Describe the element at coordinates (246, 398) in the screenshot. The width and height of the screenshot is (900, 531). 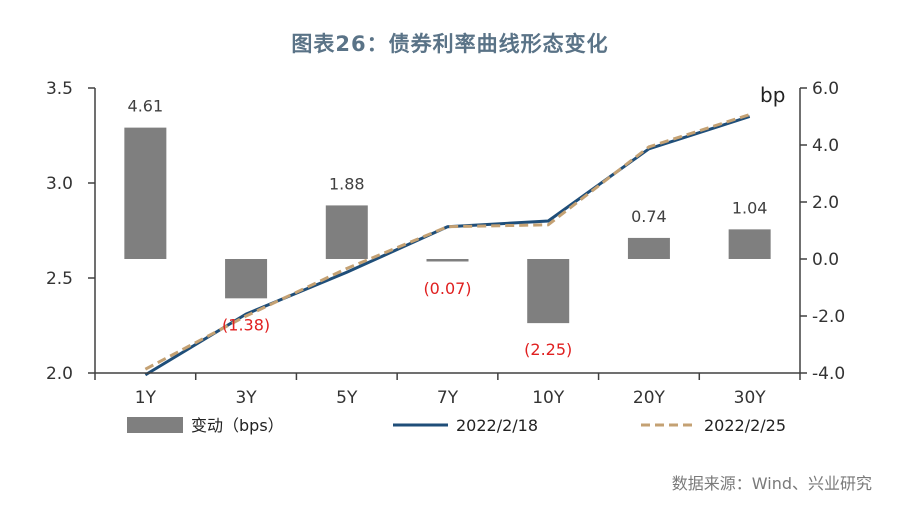
I see `x-tick-label-3Y: 3Y` at that location.